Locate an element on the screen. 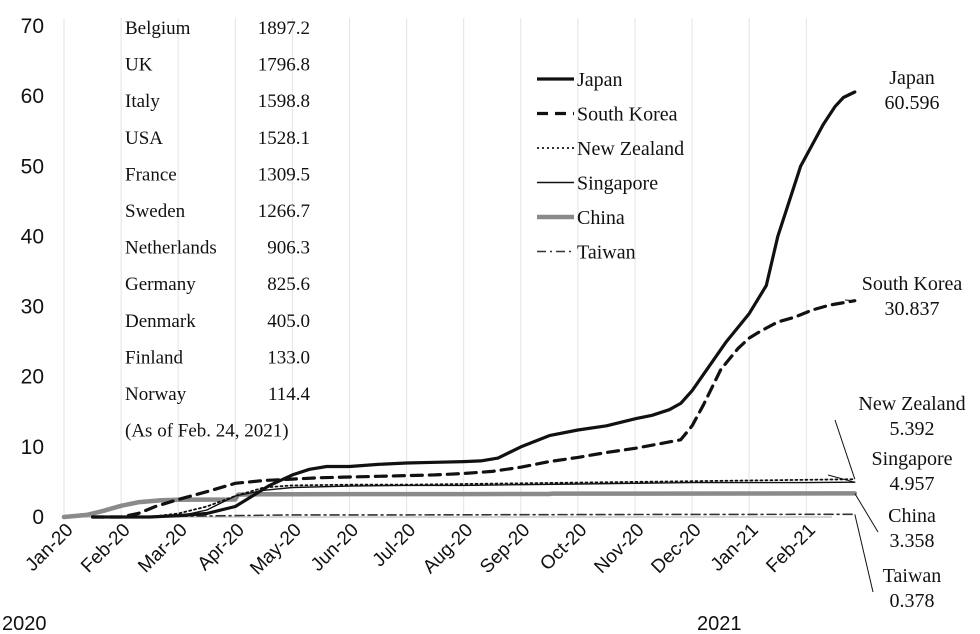  year-label: 2021 is located at coordinates (719, 623).